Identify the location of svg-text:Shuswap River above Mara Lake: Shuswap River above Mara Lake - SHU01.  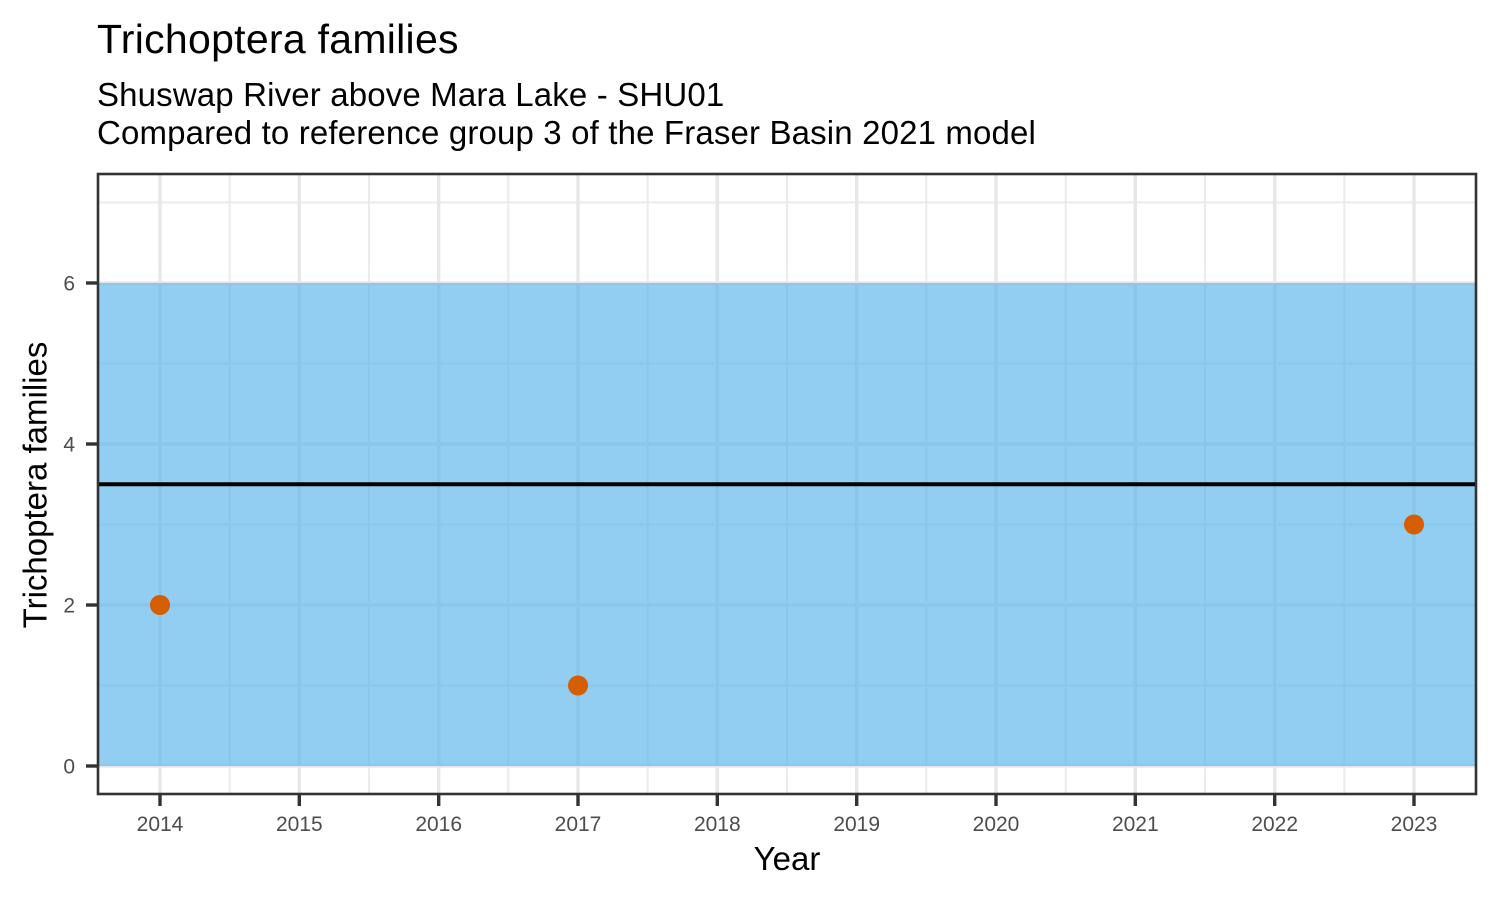
(410, 94).